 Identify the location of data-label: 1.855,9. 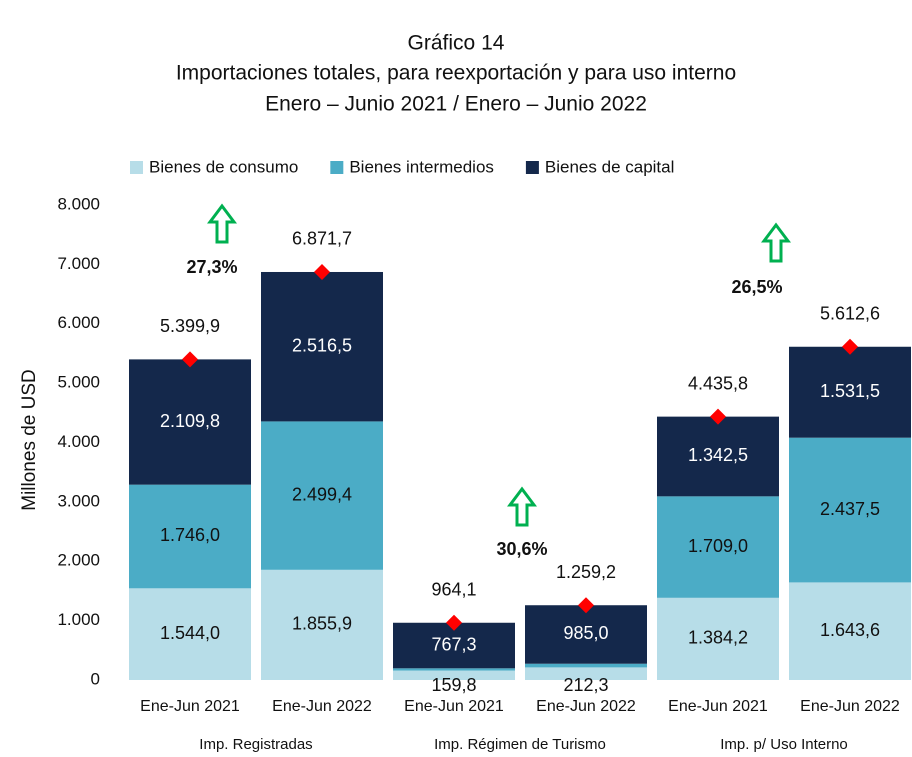
(322, 624).